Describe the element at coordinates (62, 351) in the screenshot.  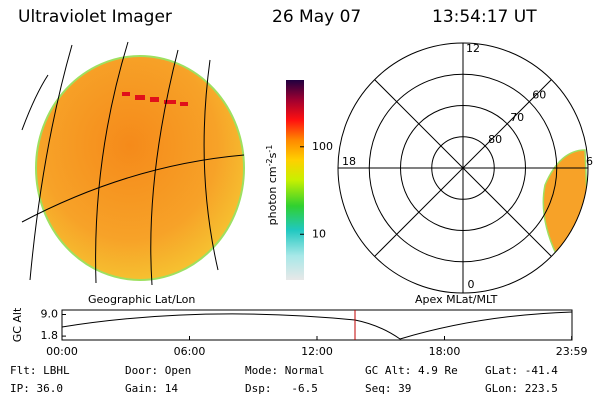
I see `x-tick-label: 00:00` at that location.